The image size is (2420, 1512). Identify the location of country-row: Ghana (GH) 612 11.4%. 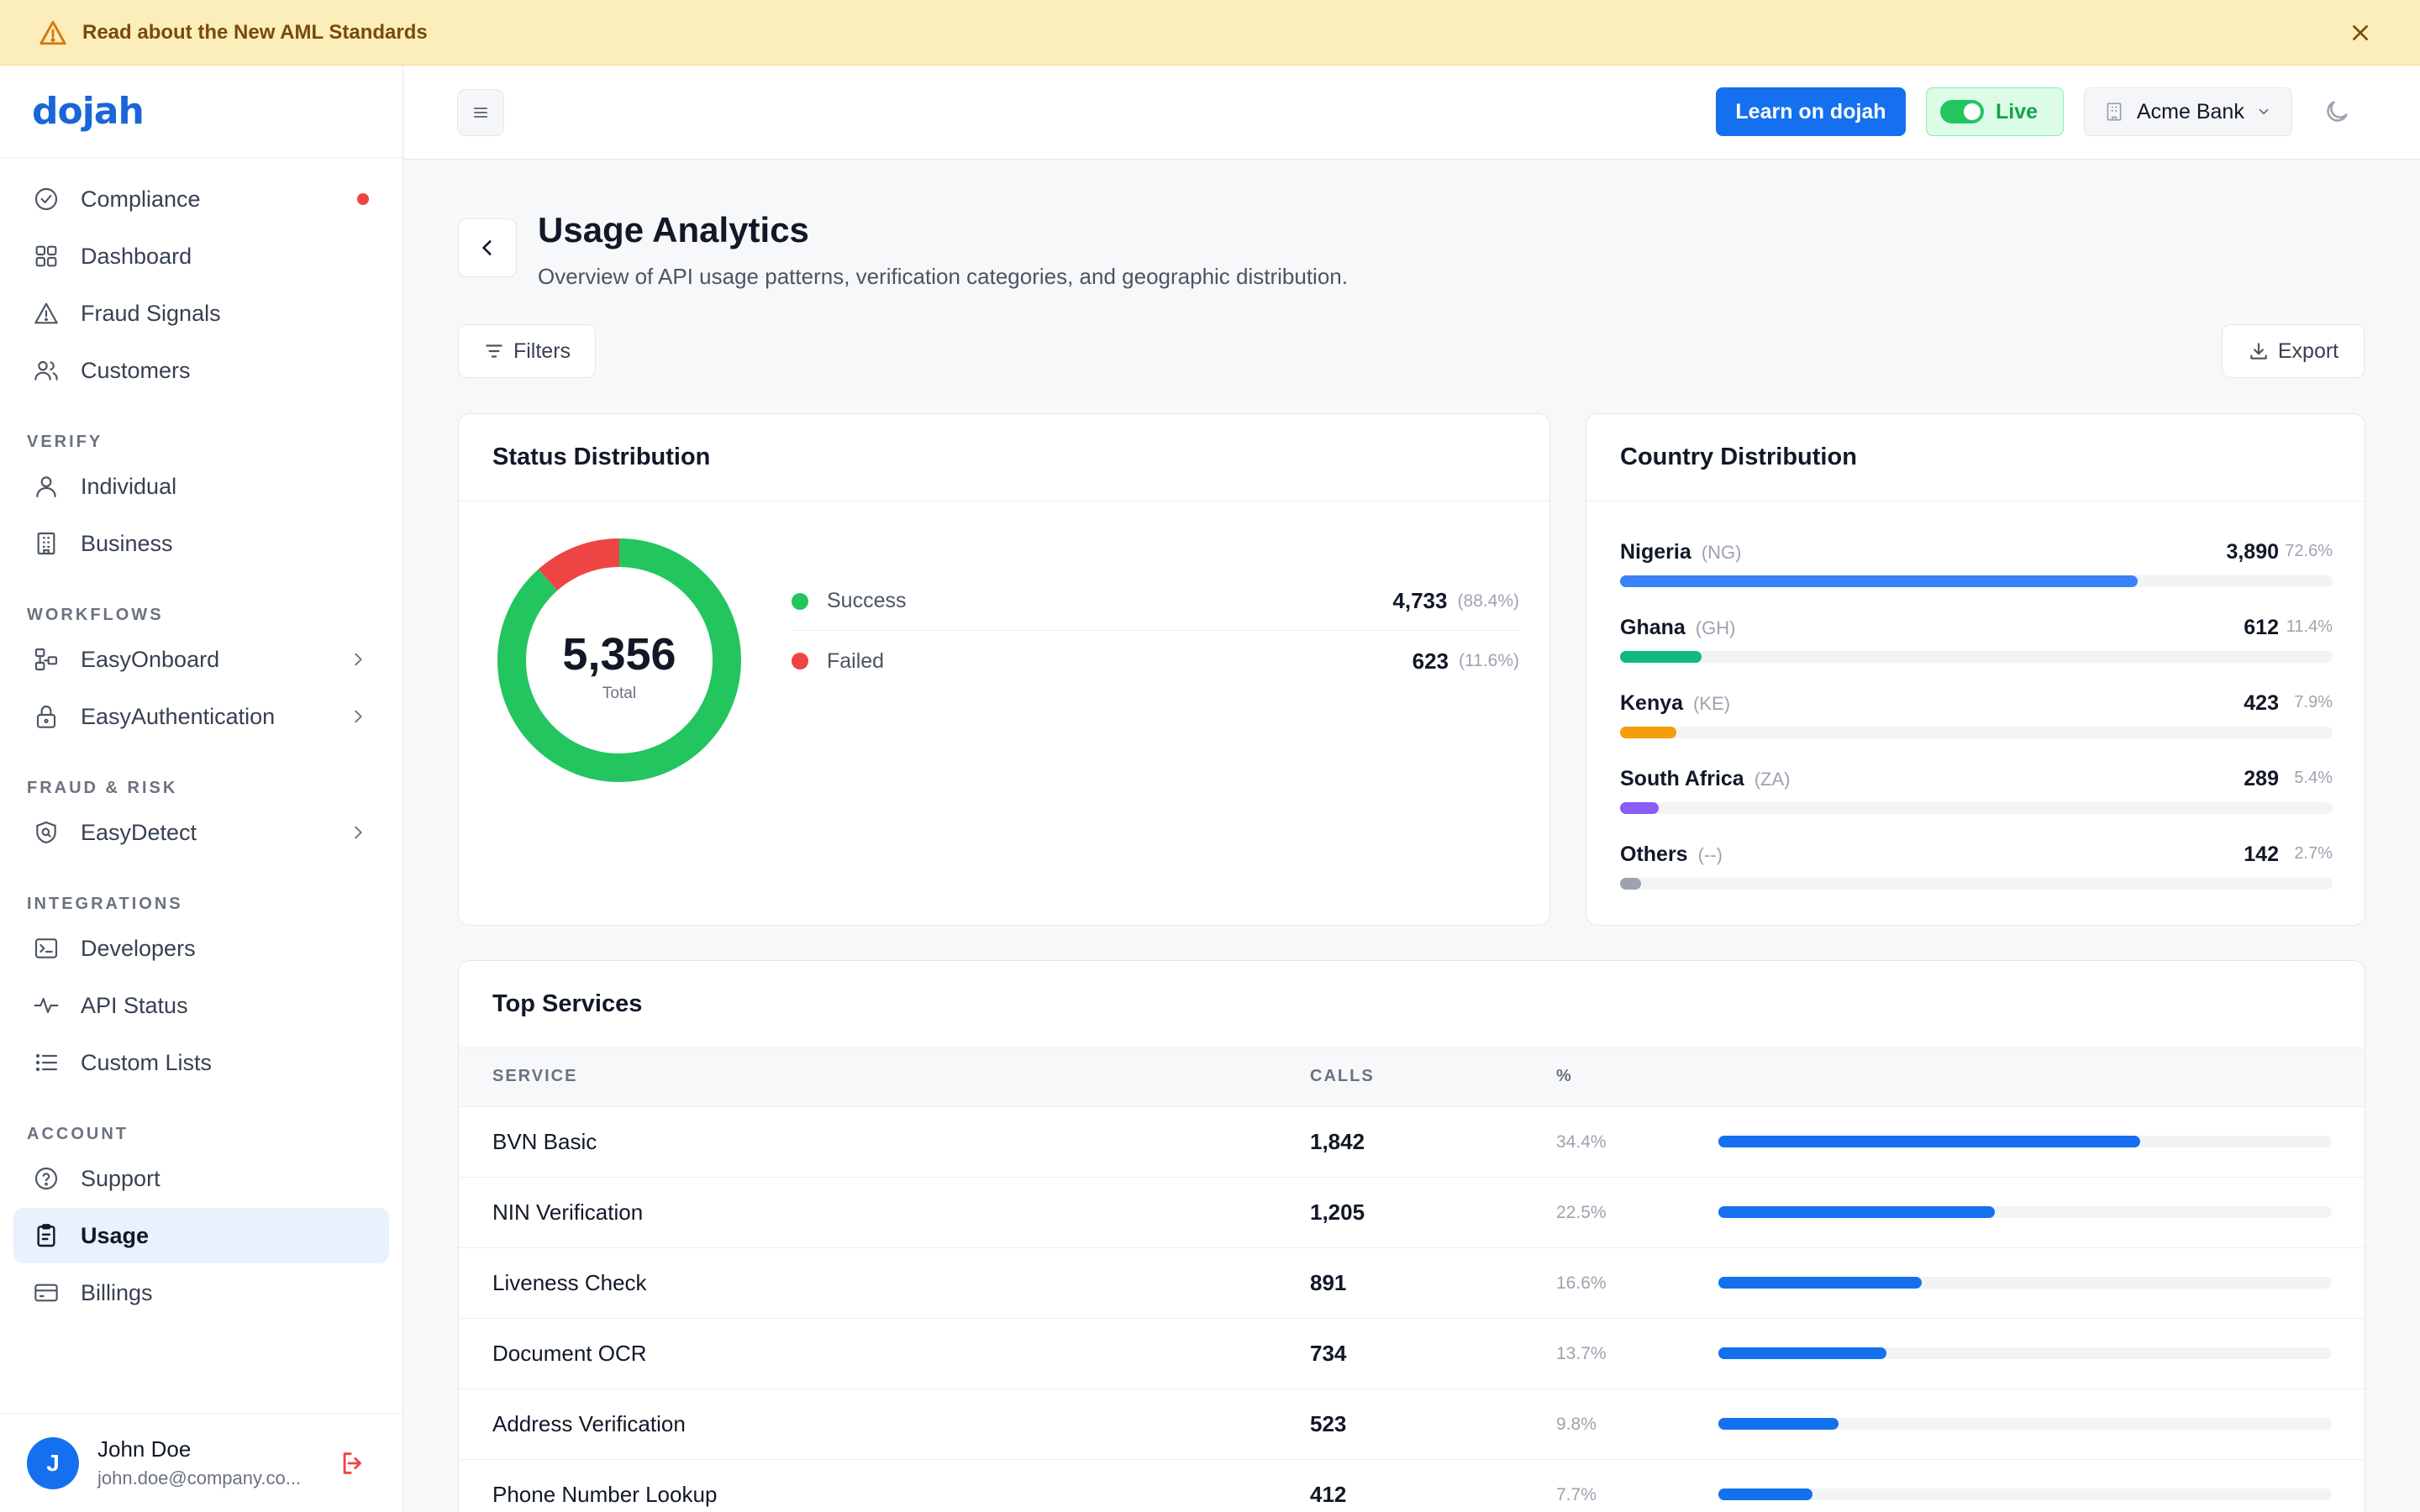
(1977, 653).